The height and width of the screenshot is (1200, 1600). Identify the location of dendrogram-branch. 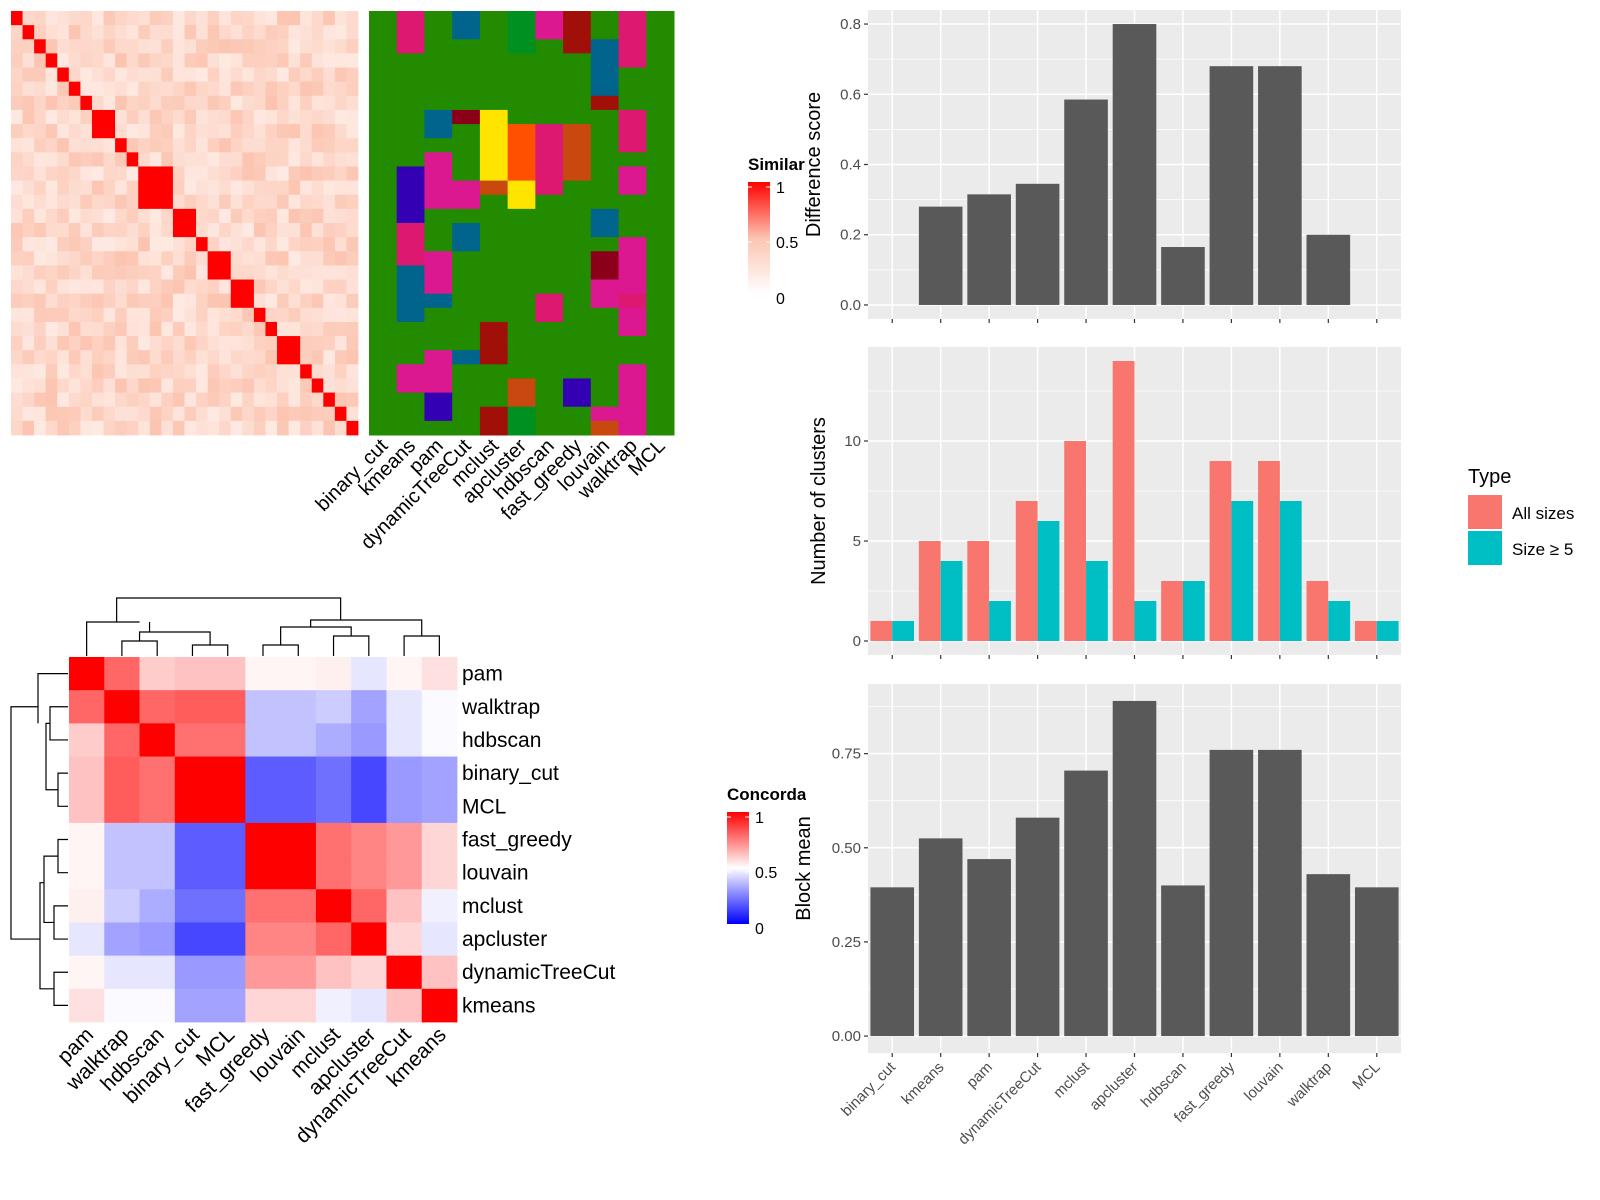
(316, 635).